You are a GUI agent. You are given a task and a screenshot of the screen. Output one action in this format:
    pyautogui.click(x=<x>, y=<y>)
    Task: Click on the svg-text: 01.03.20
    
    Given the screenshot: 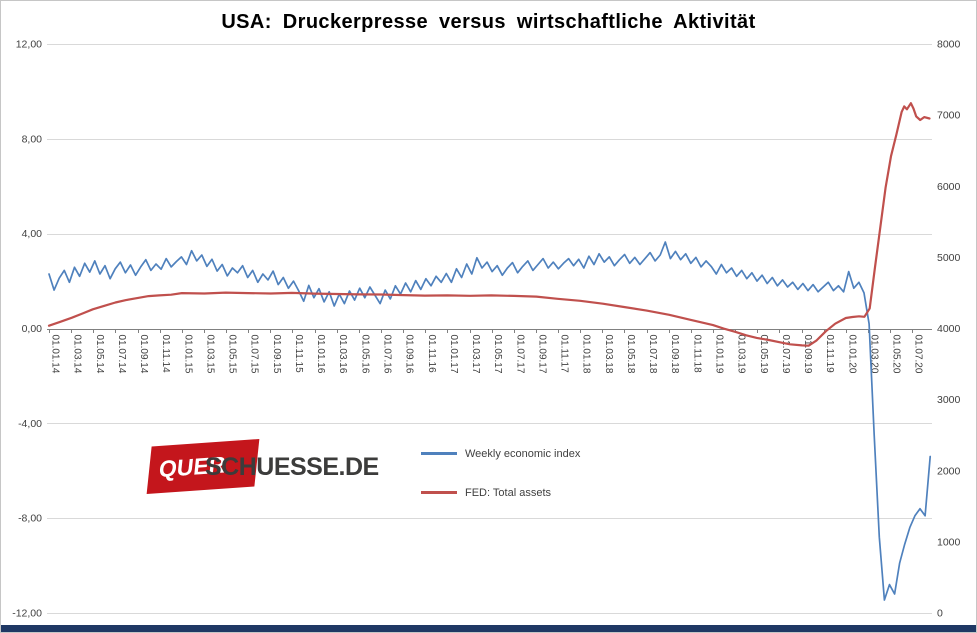 What is the action you would take?
    pyautogui.click(x=873, y=354)
    